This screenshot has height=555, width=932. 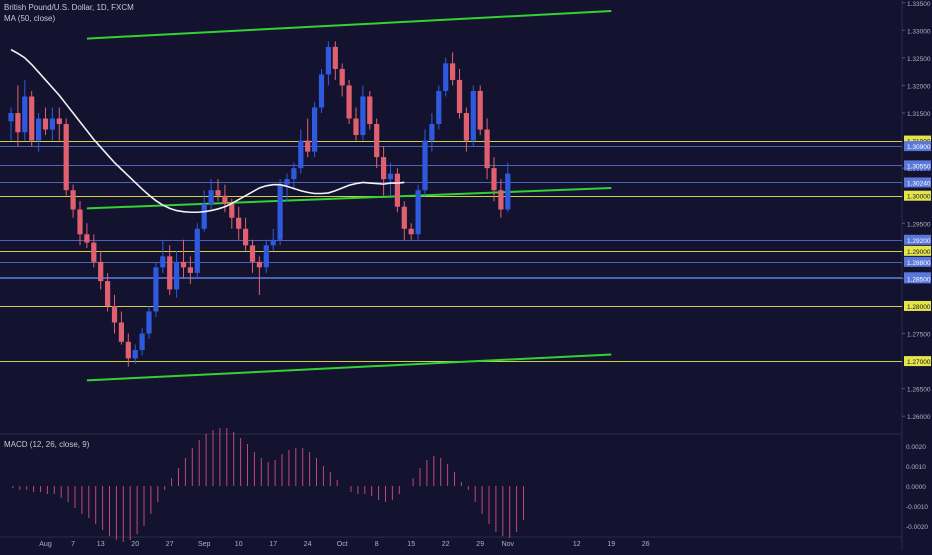 I want to click on time-tick-label: 26, so click(x=646, y=544).